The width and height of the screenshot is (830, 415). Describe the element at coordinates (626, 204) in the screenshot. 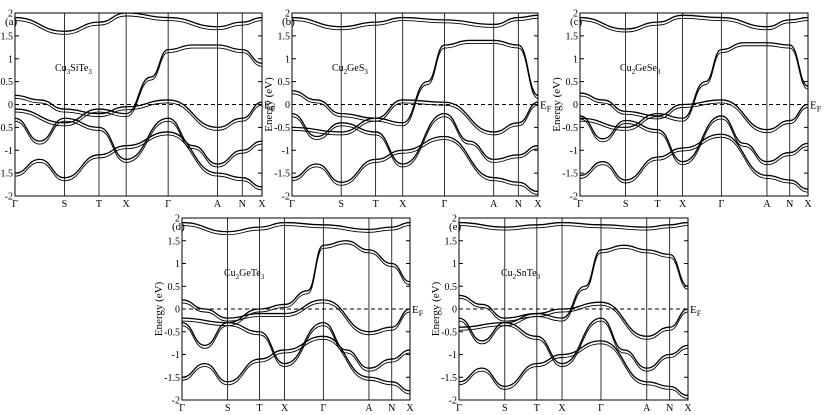

I see `x-tick-label: S` at that location.